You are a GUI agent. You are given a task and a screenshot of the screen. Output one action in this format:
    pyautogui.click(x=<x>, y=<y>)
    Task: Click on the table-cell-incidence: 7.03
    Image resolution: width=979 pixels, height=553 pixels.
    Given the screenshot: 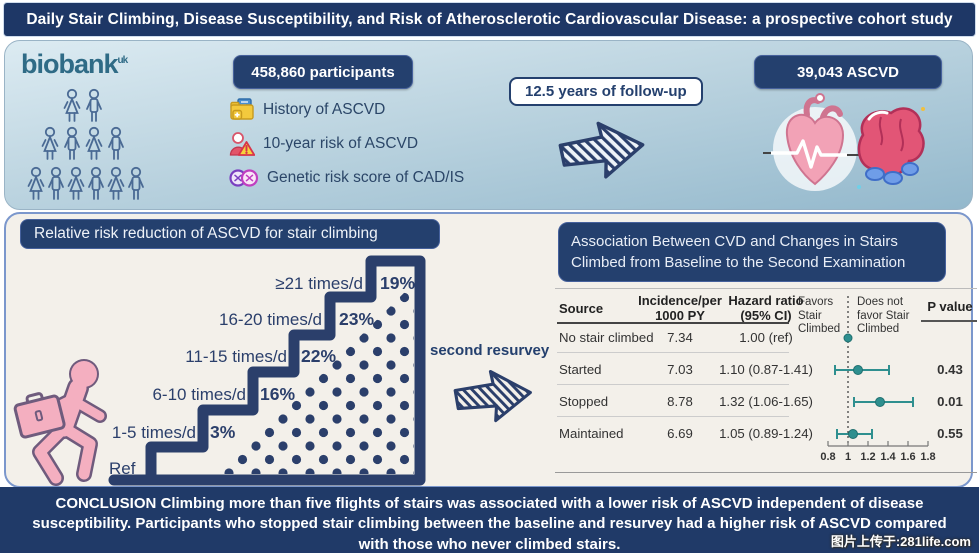 What is the action you would take?
    pyautogui.click(x=680, y=369)
    